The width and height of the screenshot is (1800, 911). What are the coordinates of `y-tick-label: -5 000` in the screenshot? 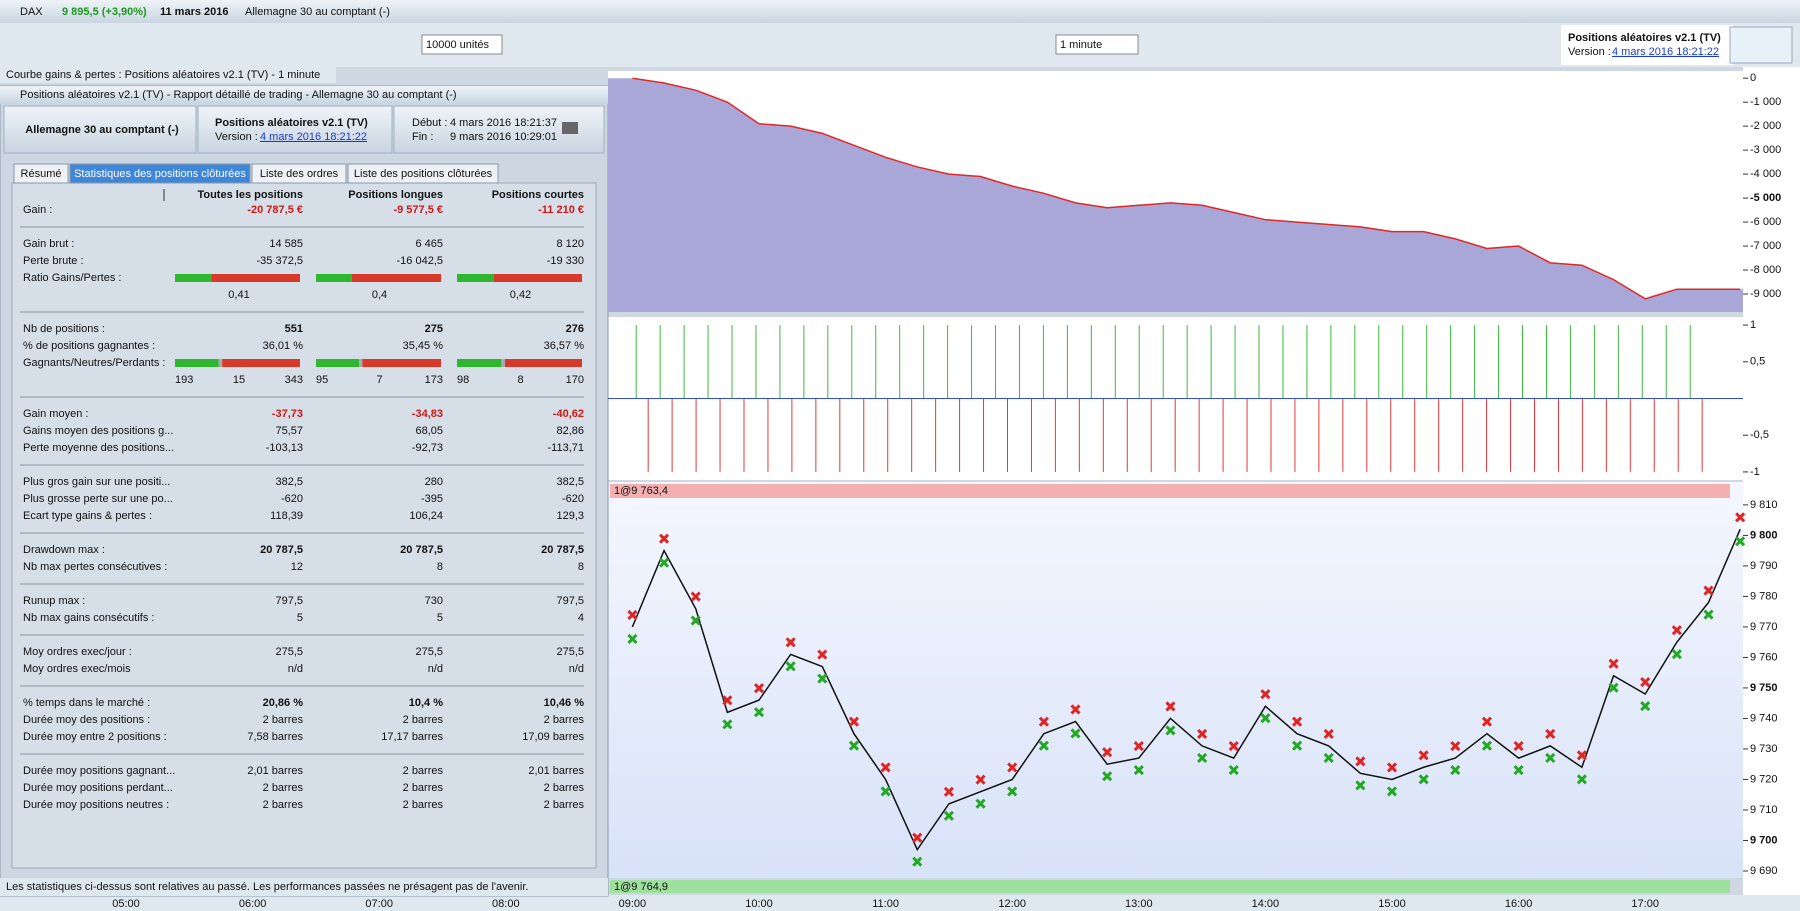 It's located at (1765, 198).